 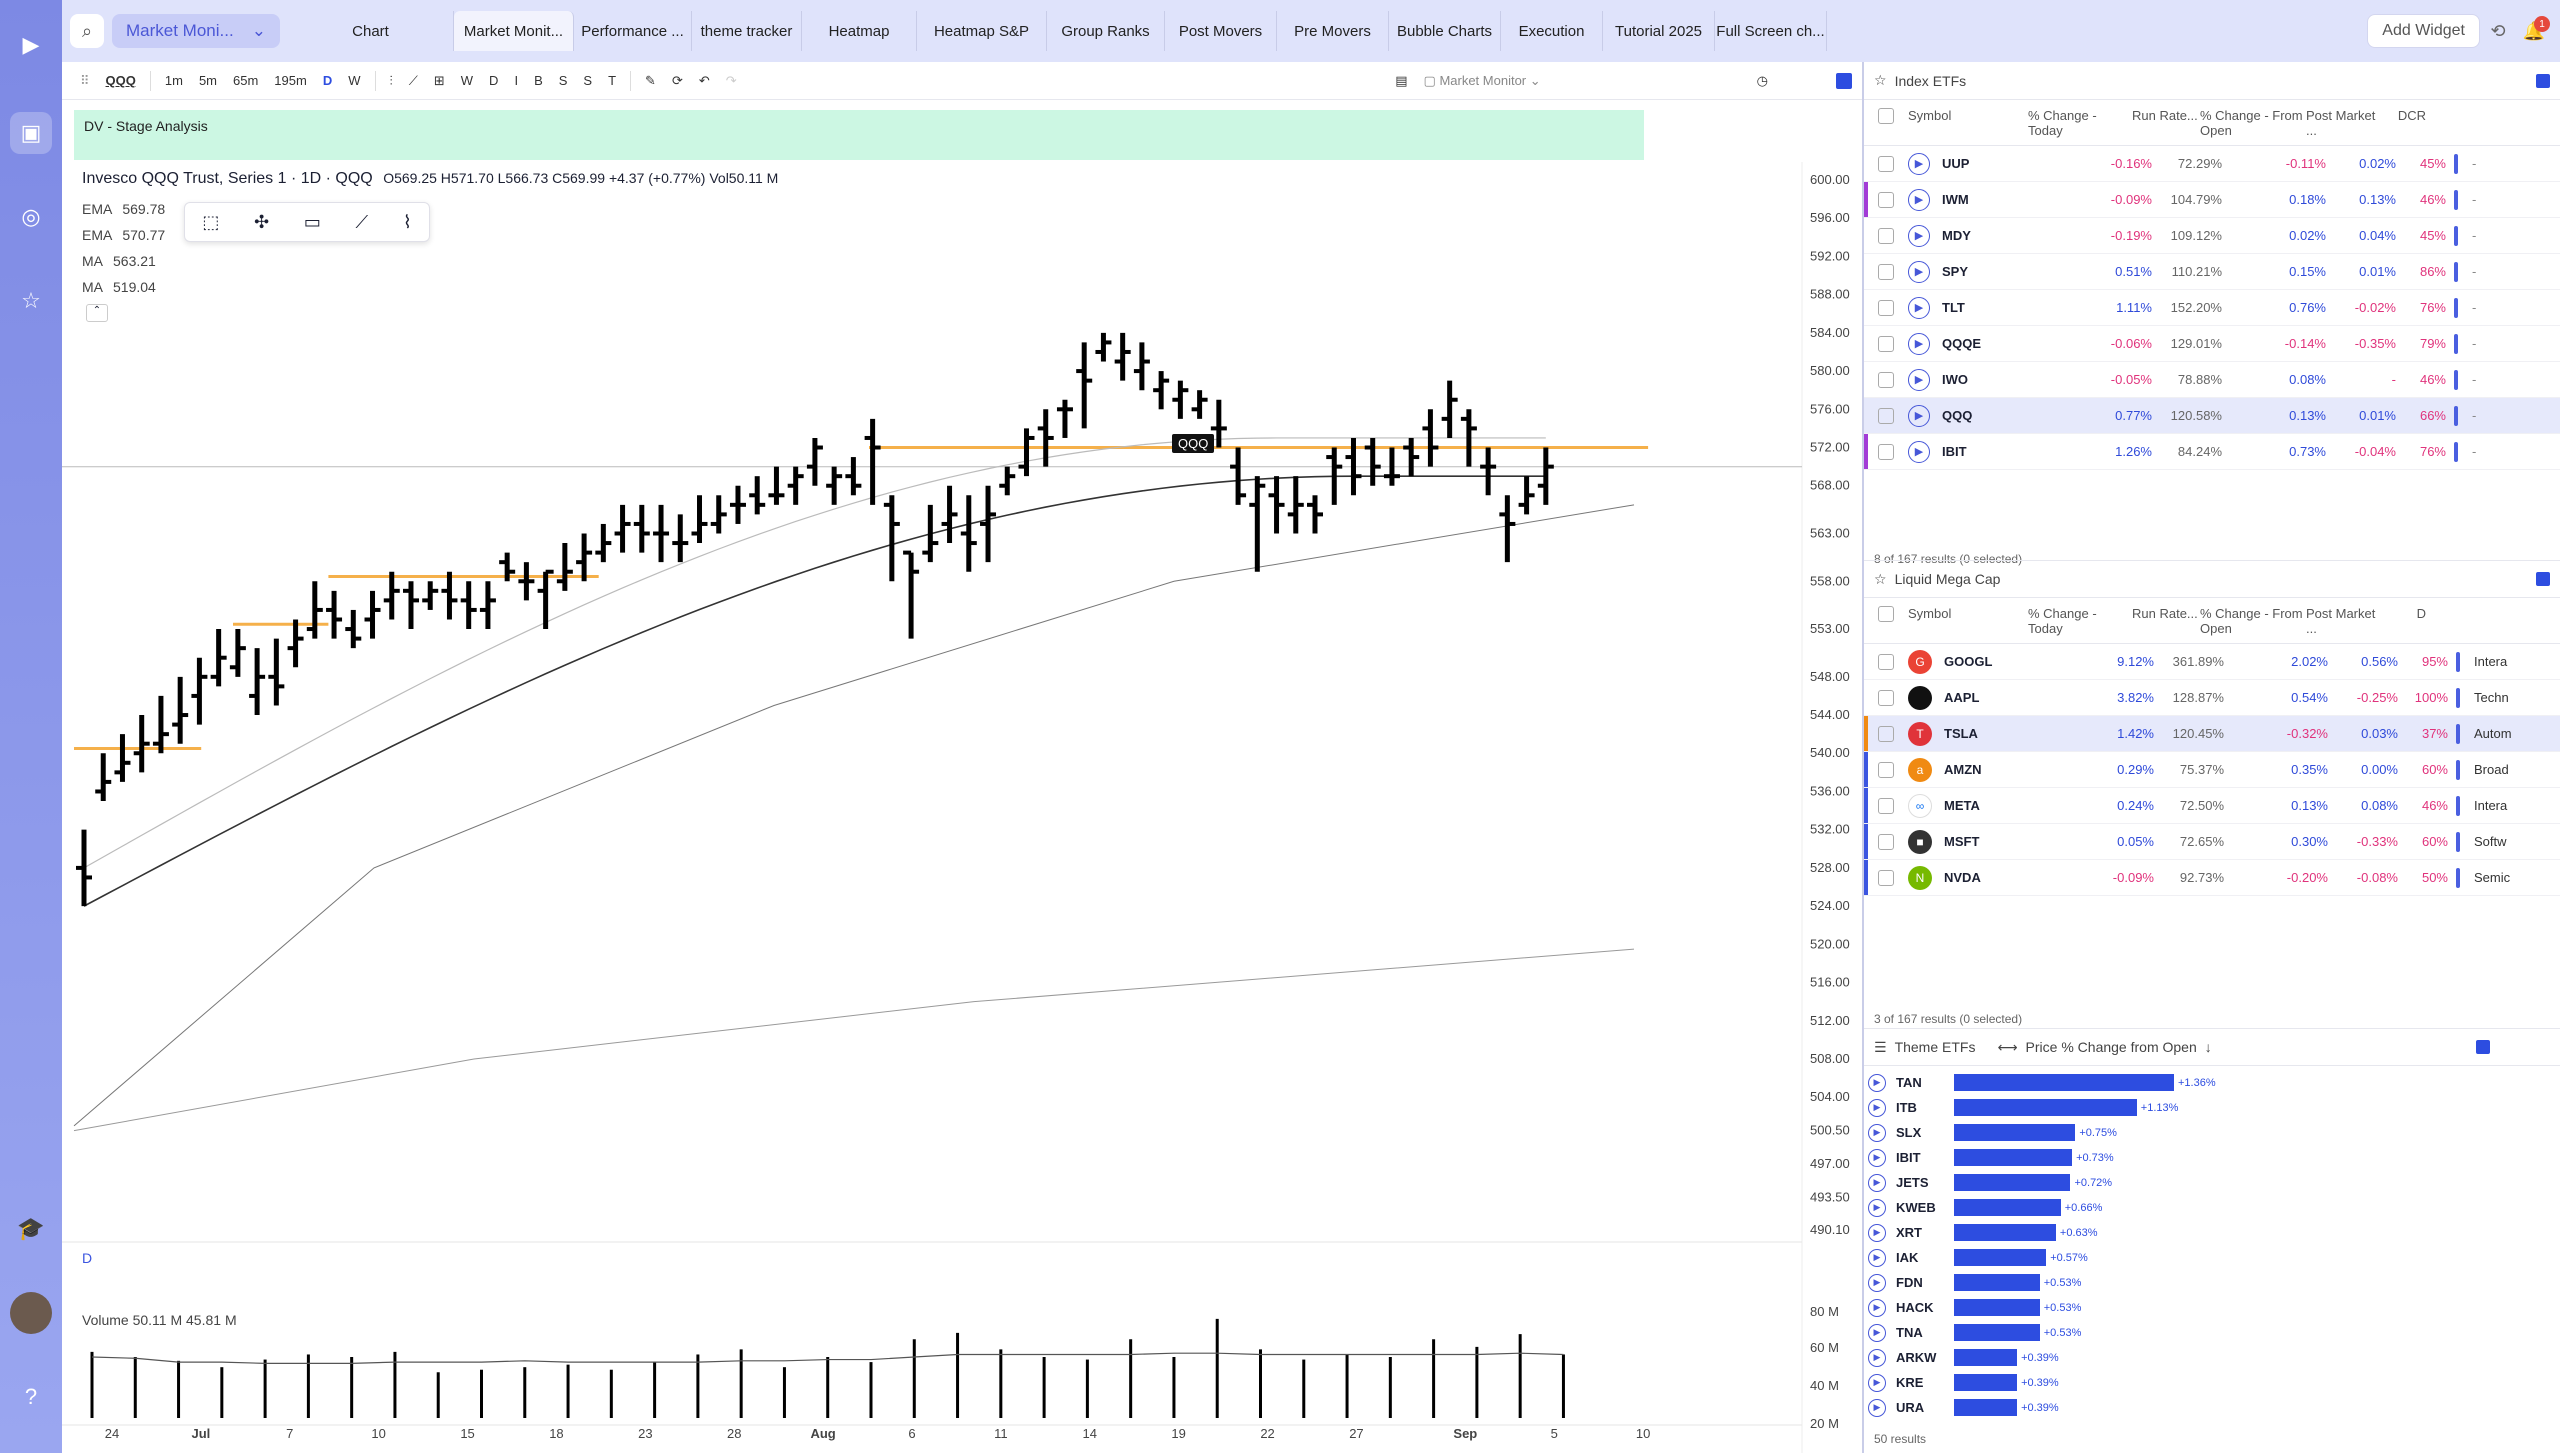 What do you see at coordinates (31, 216) in the screenshot?
I see `radar-icon: ◎` at bounding box center [31, 216].